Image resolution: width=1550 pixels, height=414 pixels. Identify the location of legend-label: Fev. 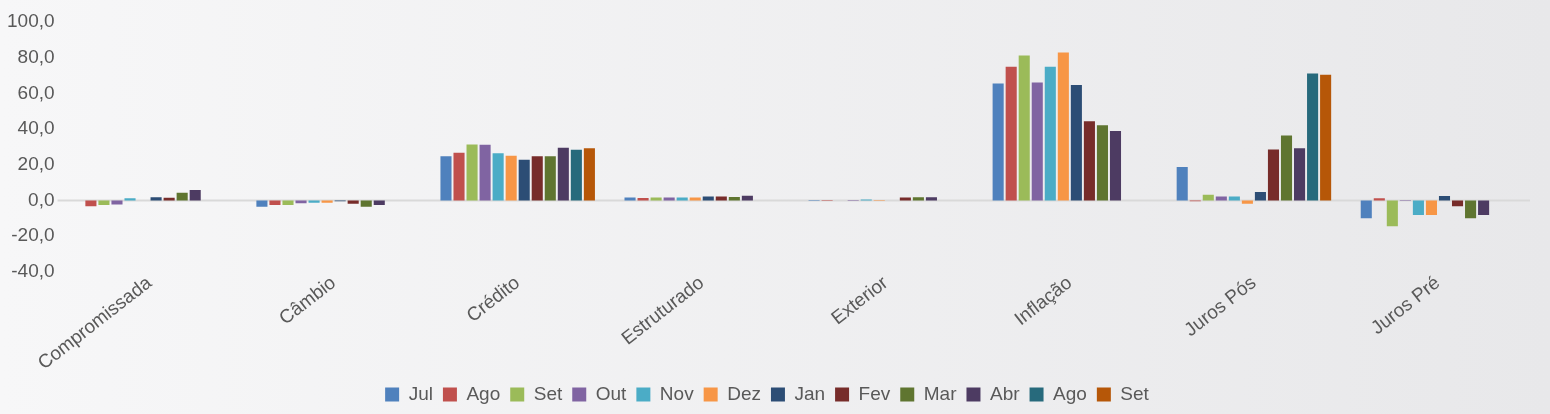
(874, 393).